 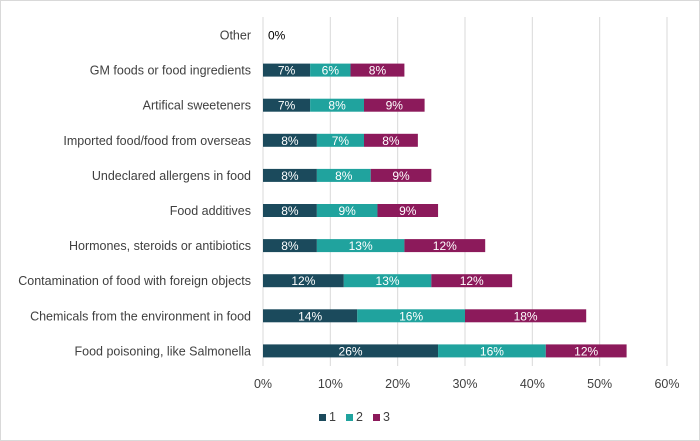 I want to click on x-tick-label: 20%, so click(x=397, y=384).